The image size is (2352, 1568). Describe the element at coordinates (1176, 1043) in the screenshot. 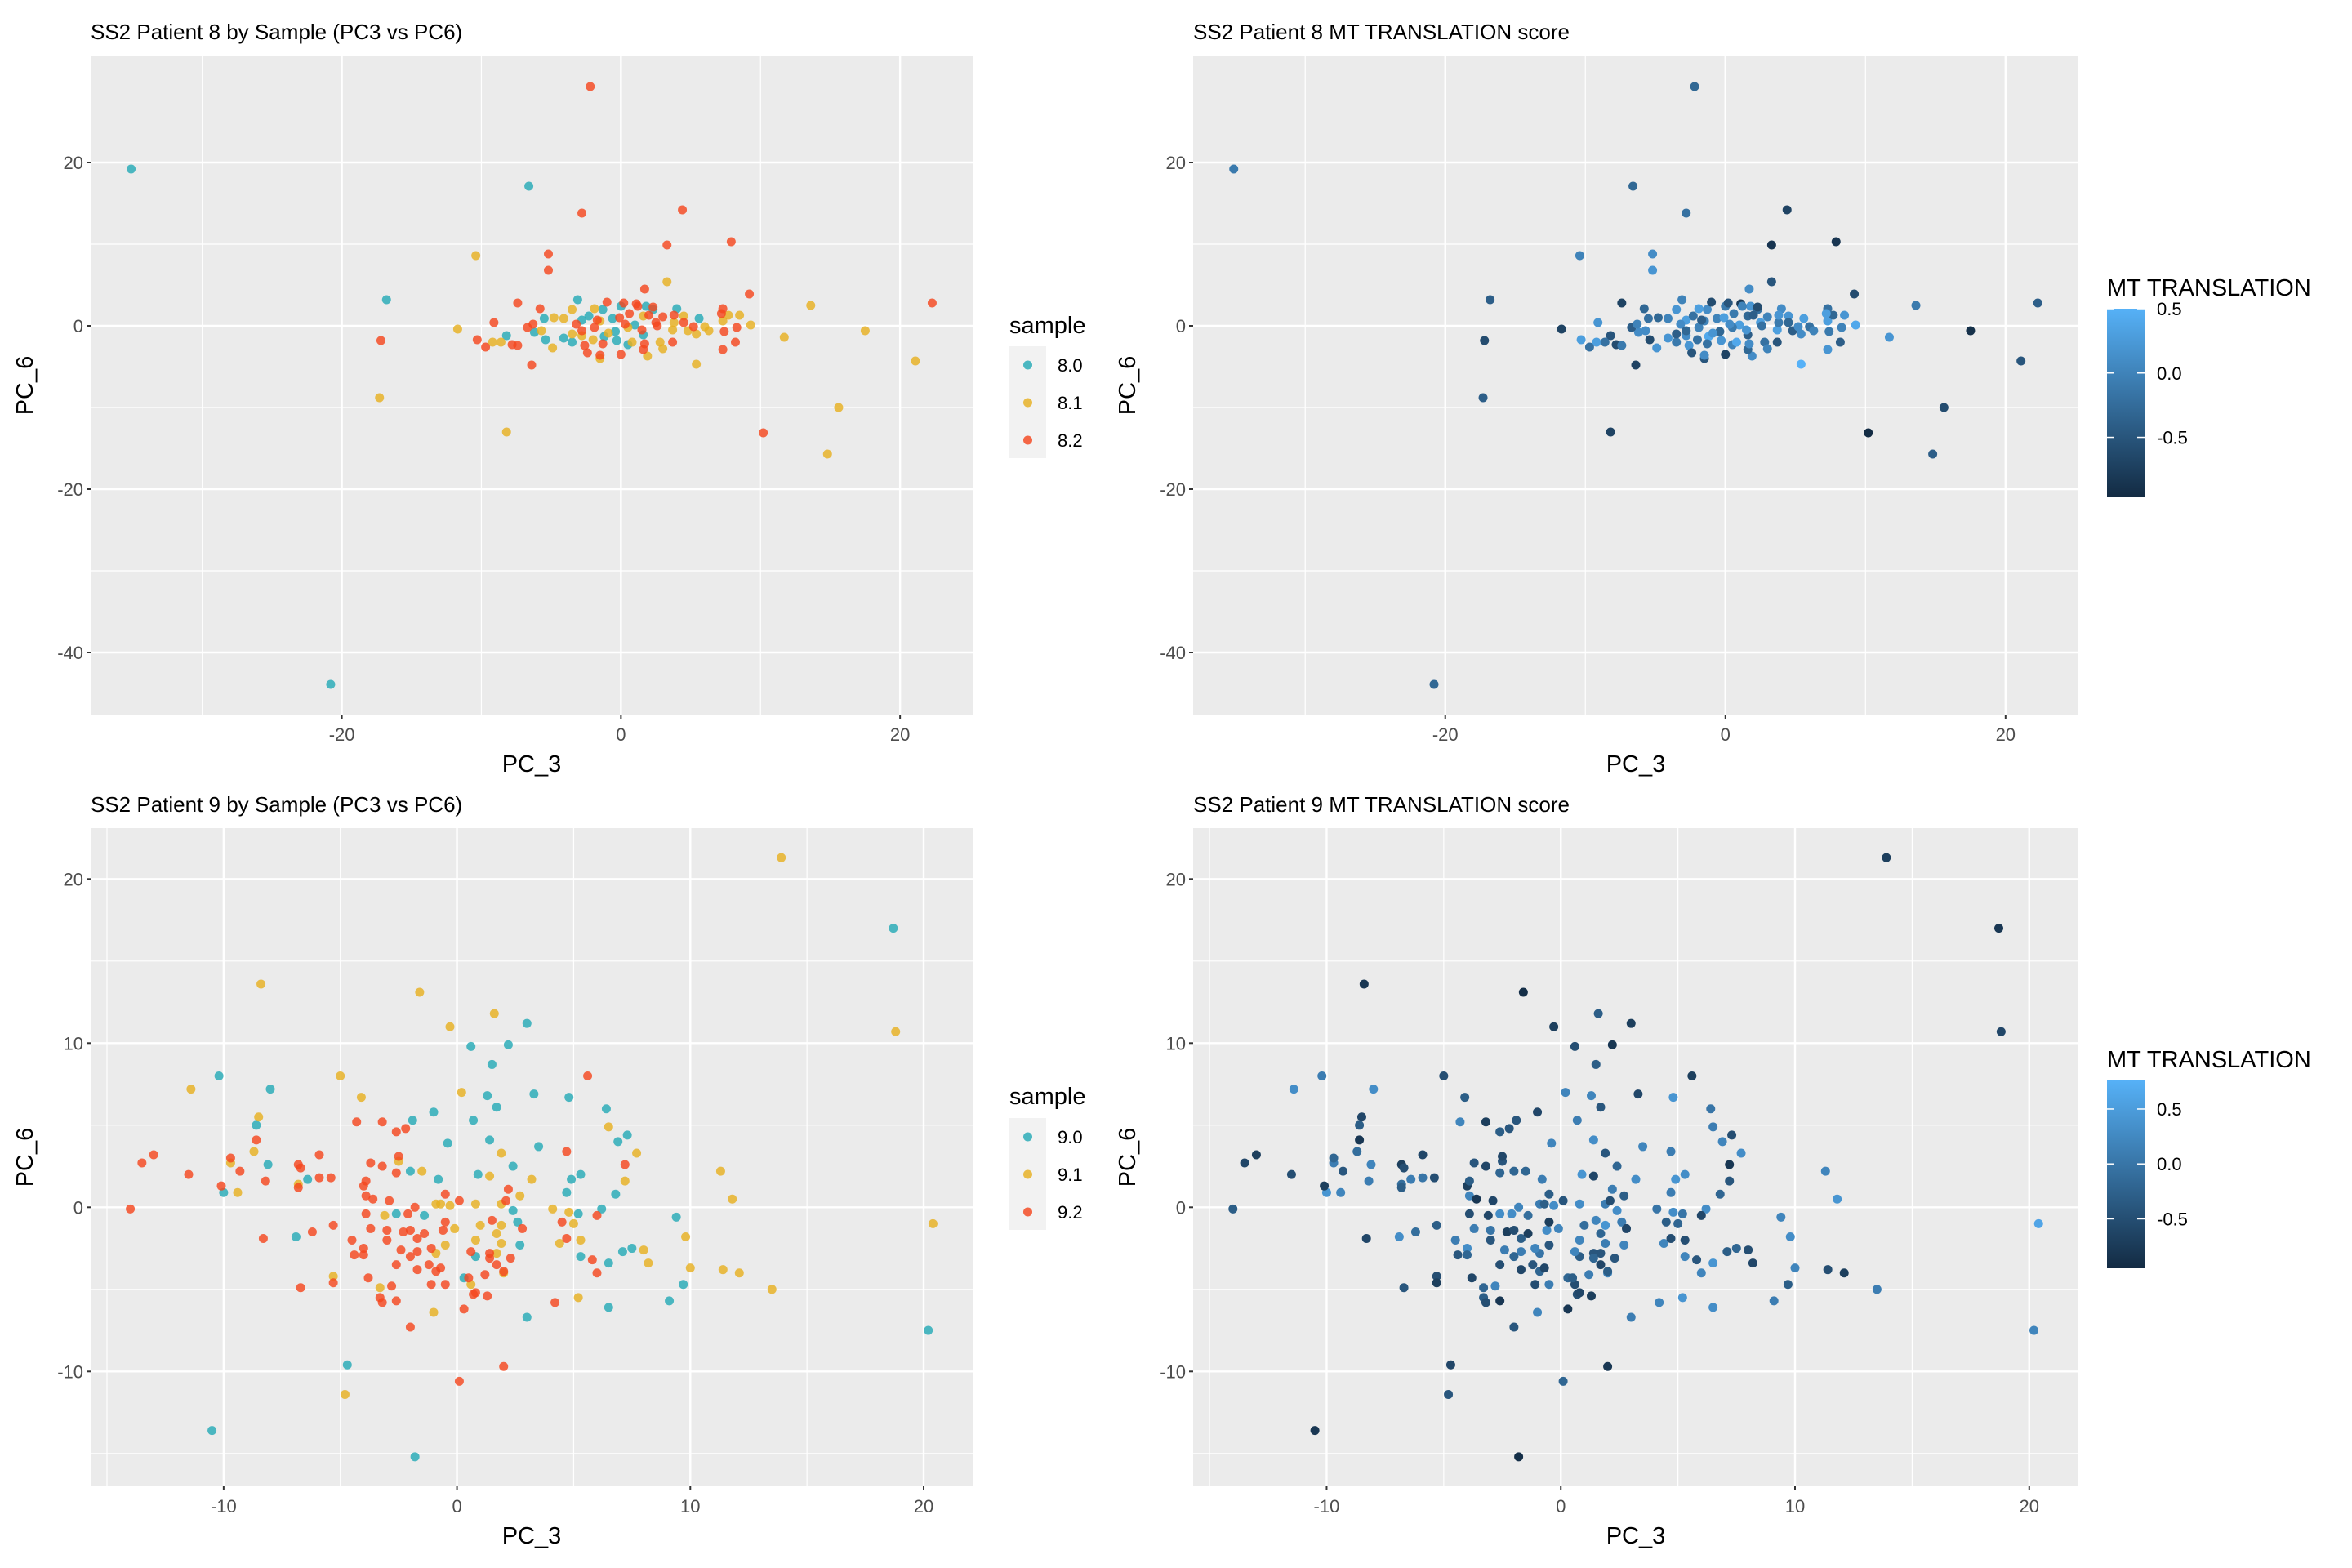

I see `y-tick-label: 10` at that location.